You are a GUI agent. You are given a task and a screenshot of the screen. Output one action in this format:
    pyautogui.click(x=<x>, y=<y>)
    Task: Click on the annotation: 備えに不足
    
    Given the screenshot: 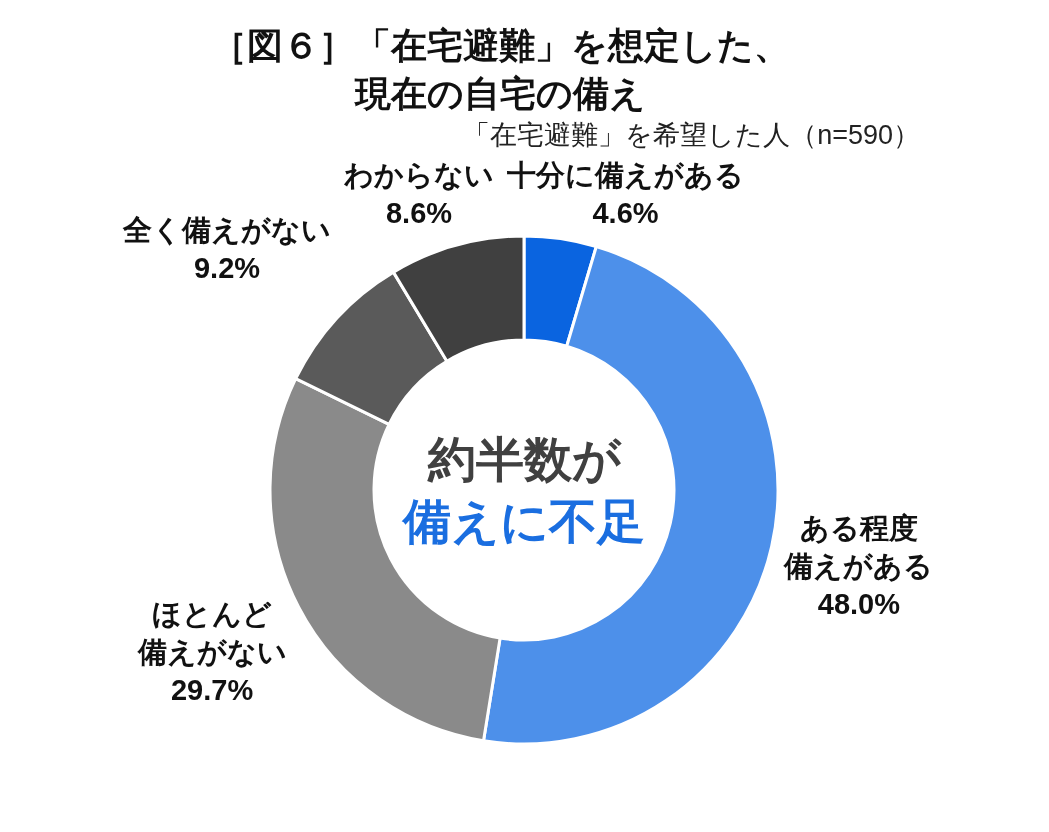 What is the action you would take?
    pyautogui.click(x=524, y=521)
    